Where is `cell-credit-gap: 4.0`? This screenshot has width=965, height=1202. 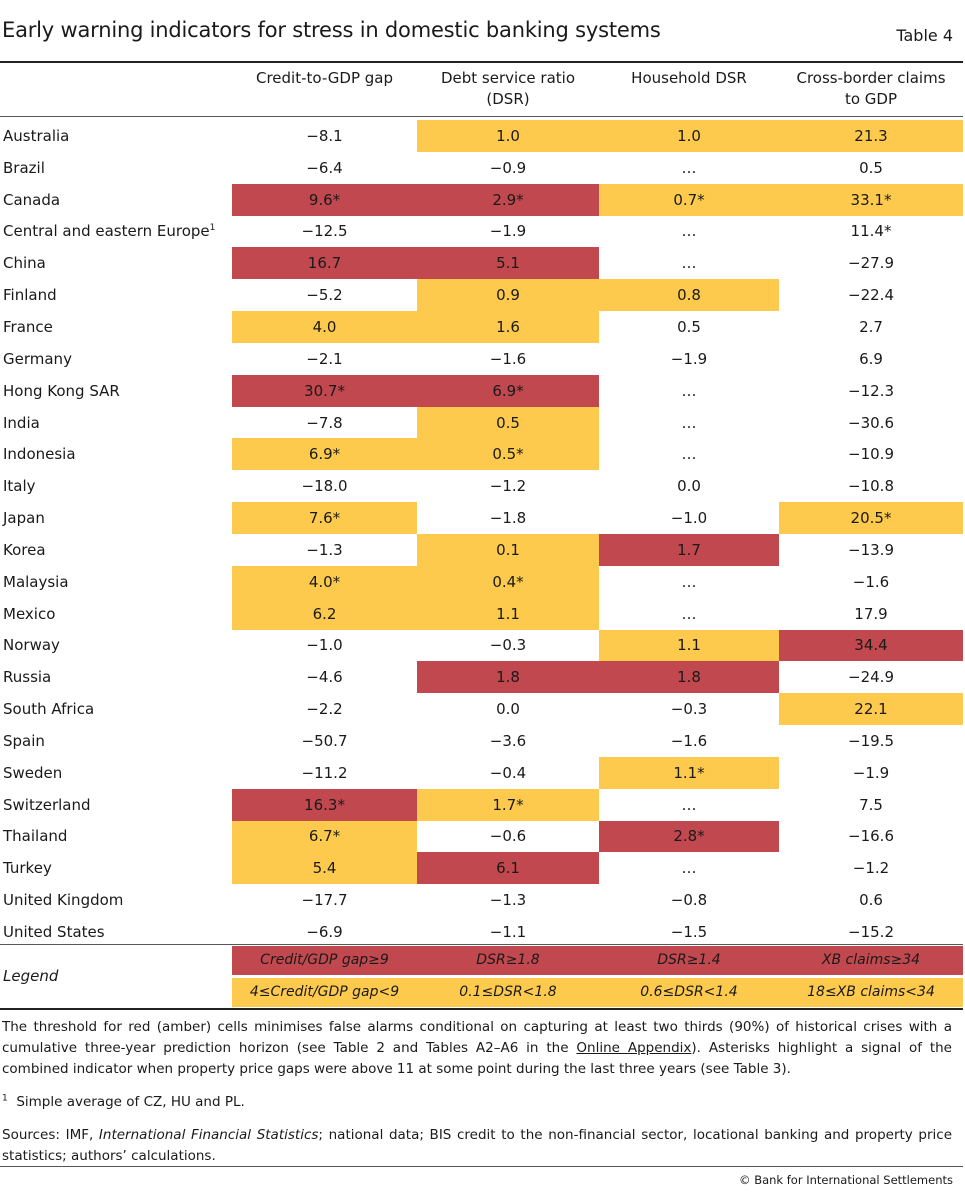
cell-credit-gap: 4.0 is located at coordinates (324, 327).